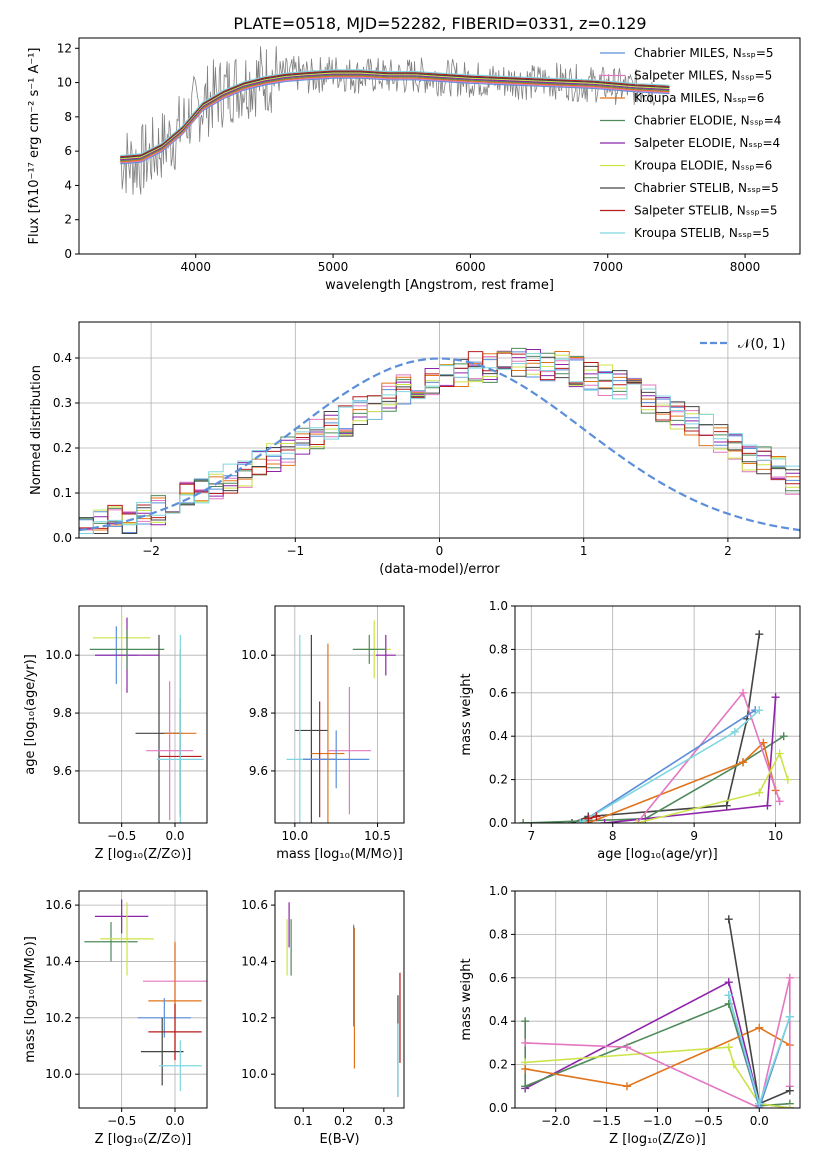 The height and width of the screenshot is (1170, 819). I want to click on y-tick-label: 0.2, so click(498, 780).